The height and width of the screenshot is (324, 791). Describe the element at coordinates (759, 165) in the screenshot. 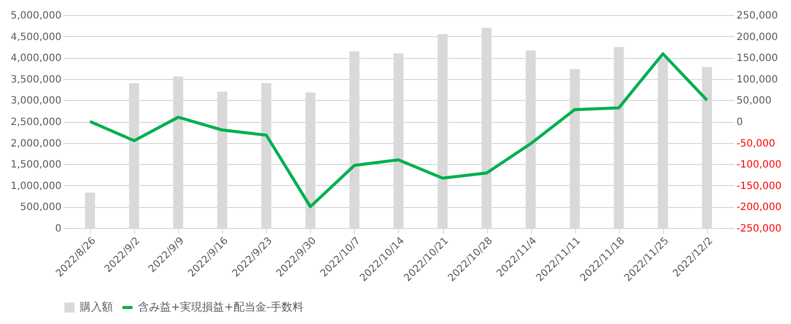

I see `y2-tick-label: -100,000` at that location.